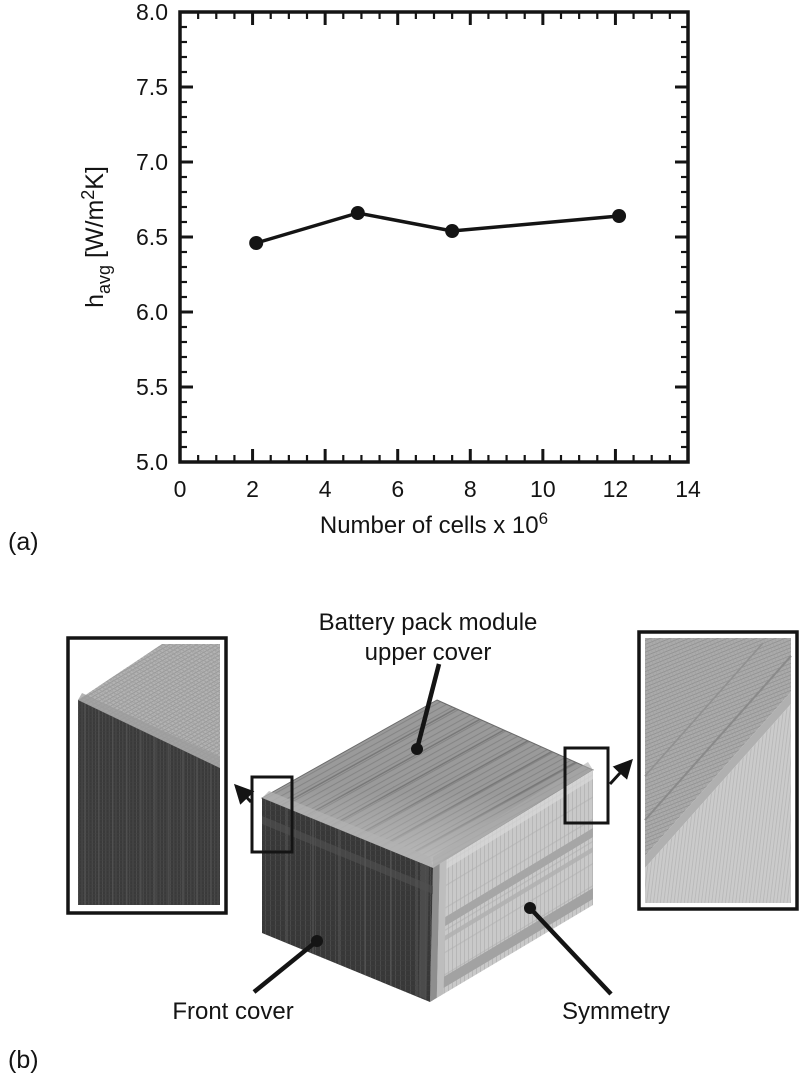 Image resolution: width=800 pixels, height=1082 pixels. Describe the element at coordinates (95, 232) in the screenshot. I see `y-title-mid: [W/m` at that location.